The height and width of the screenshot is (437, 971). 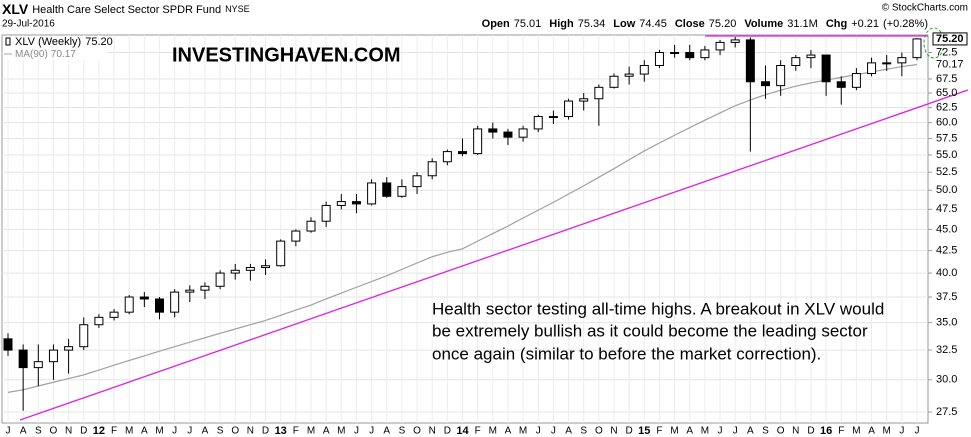 What do you see at coordinates (950, 65) in the screenshot?
I see `ma-label: 70.17` at bounding box center [950, 65].